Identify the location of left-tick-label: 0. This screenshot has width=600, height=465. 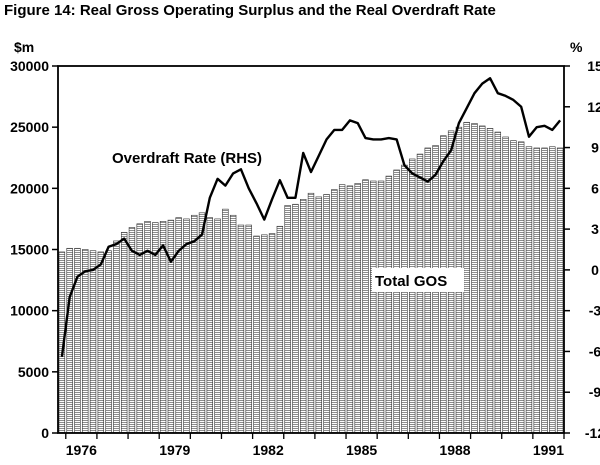
(45, 433).